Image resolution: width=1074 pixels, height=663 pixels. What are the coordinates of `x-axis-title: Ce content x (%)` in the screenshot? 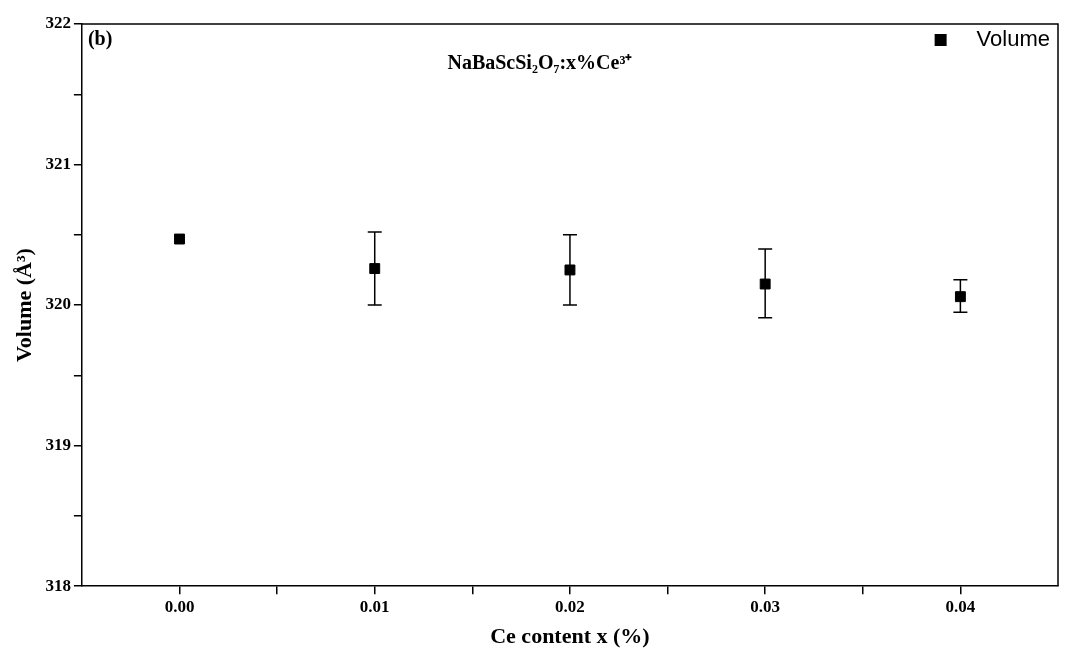 It's located at (570, 636).